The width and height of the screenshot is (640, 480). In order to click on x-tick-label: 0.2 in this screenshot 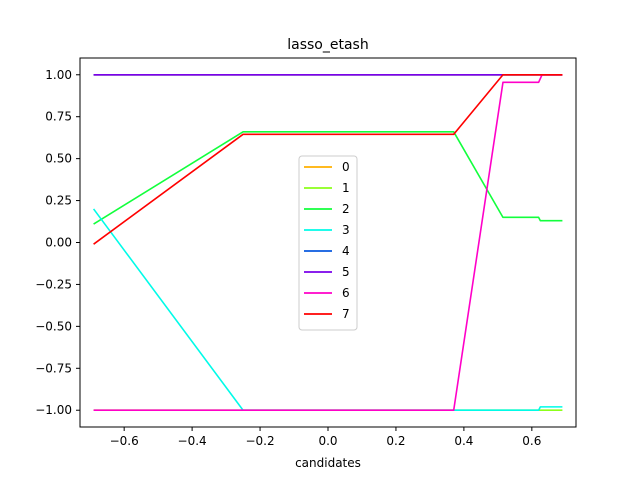, I will do `click(395, 441)`.